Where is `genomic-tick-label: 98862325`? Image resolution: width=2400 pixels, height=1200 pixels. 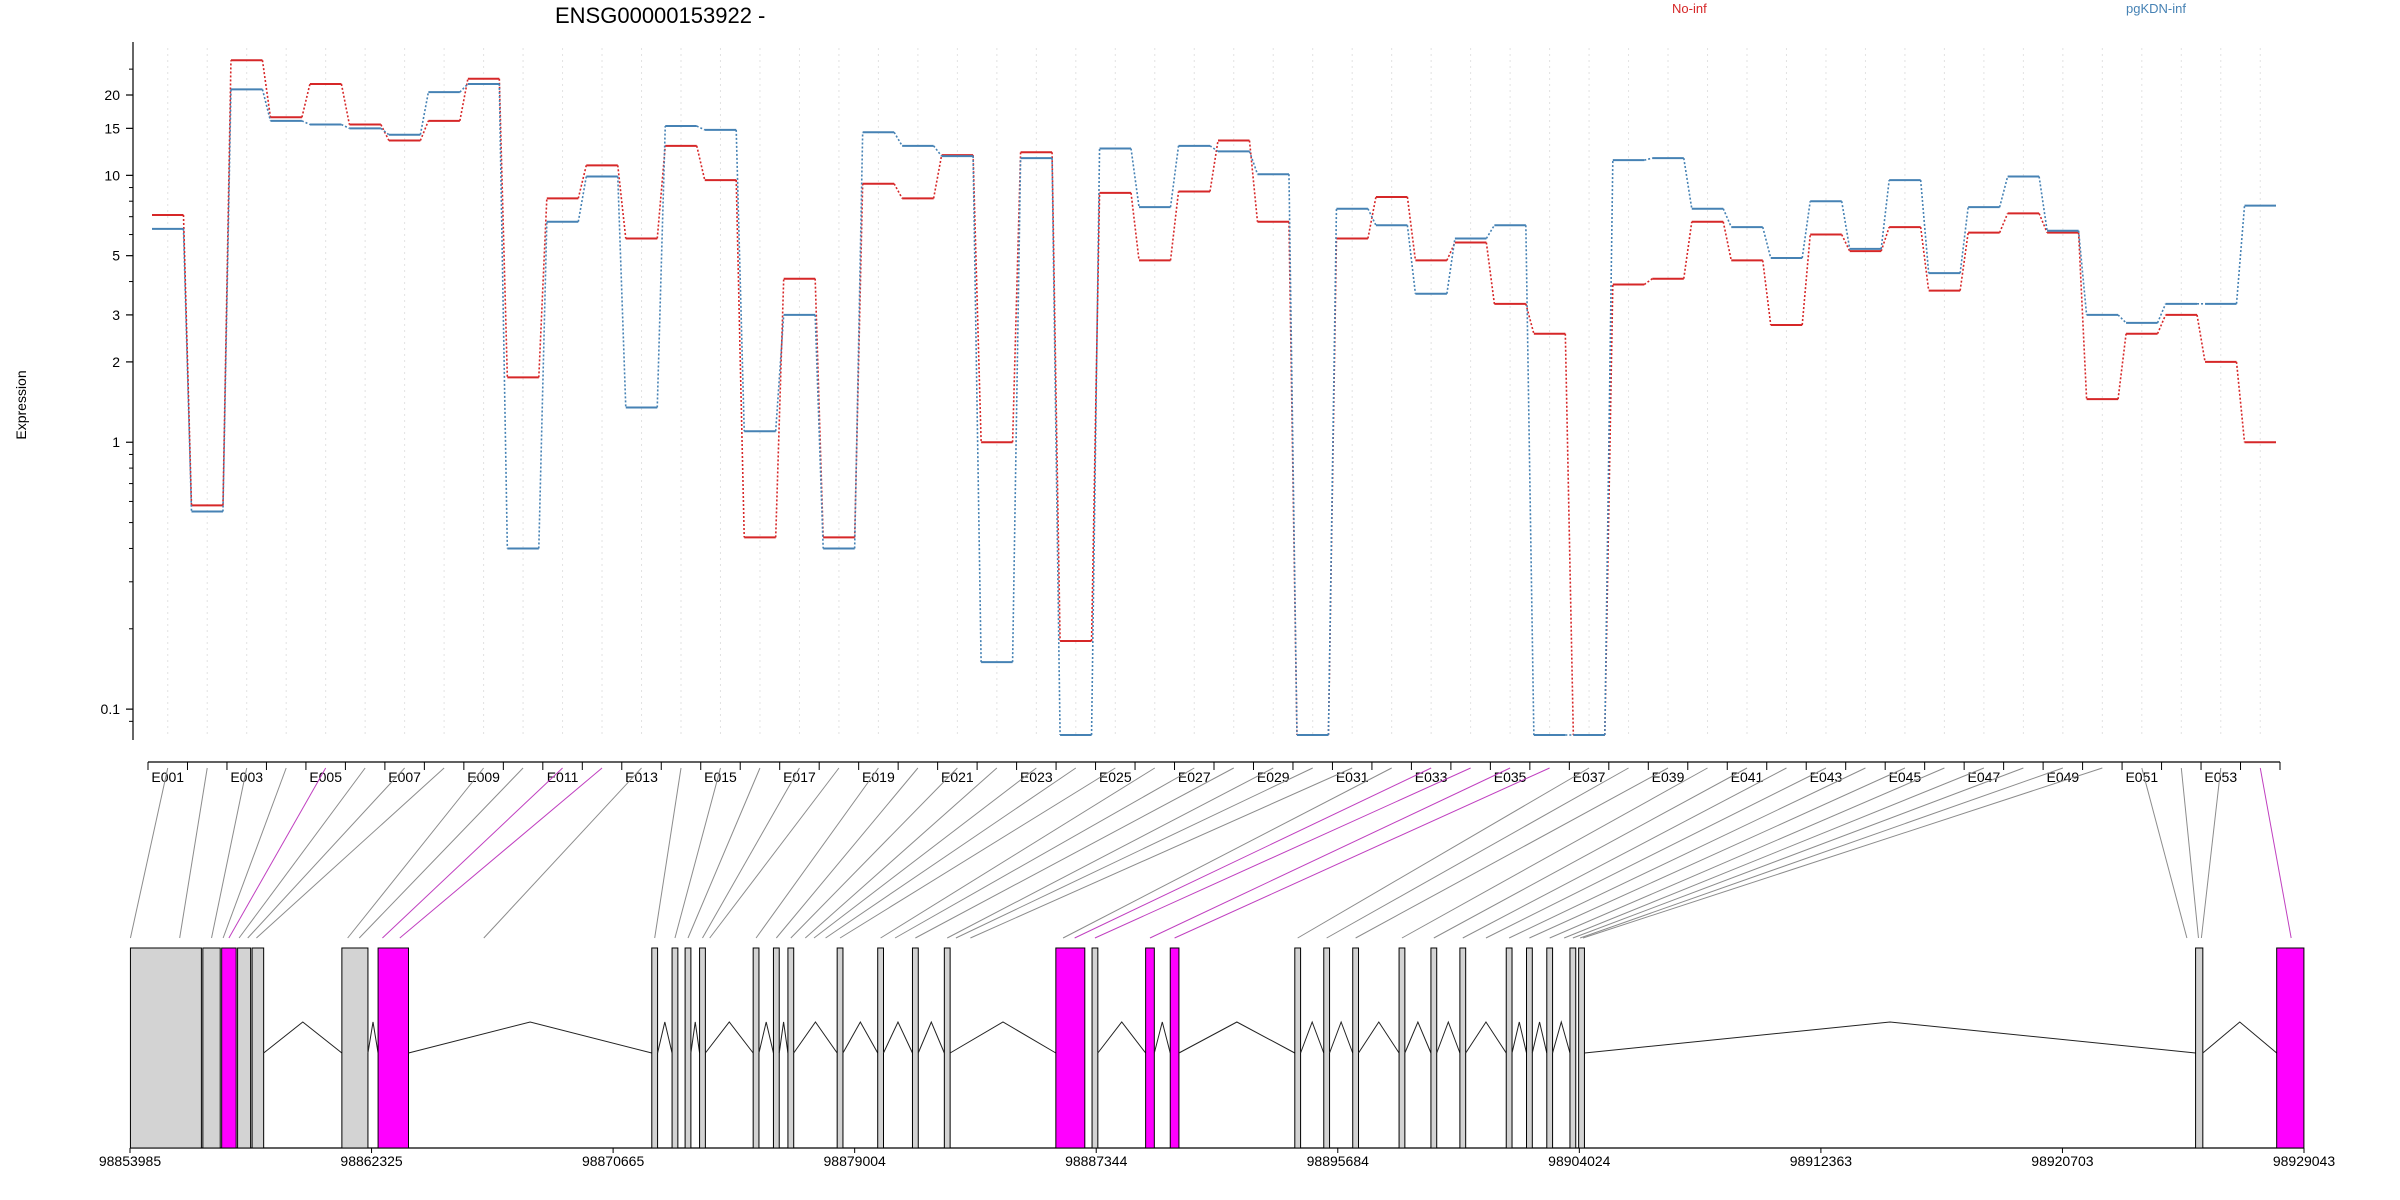 genomic-tick-label: 98862325 is located at coordinates (371, 1161).